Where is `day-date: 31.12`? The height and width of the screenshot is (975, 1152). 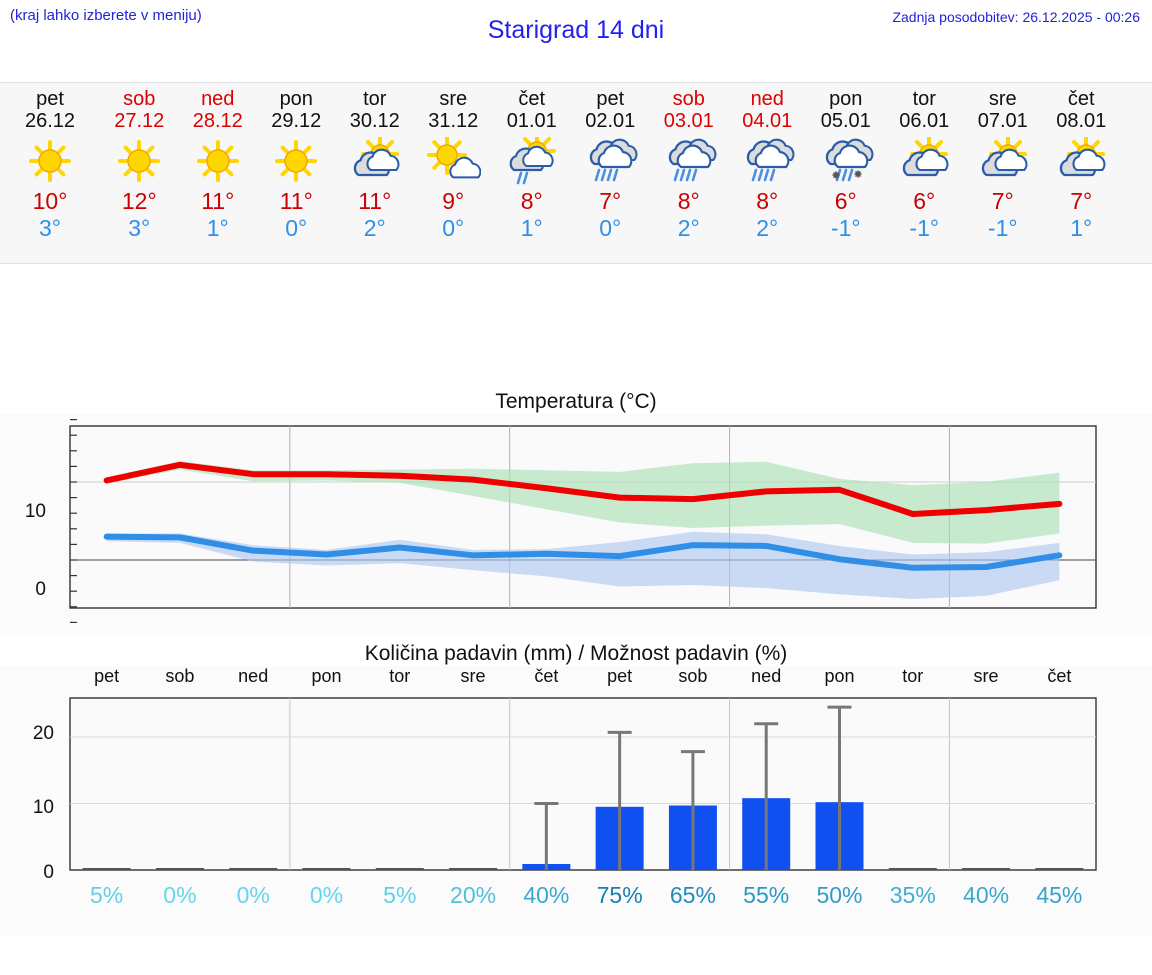 day-date: 31.12 is located at coordinates (453, 121).